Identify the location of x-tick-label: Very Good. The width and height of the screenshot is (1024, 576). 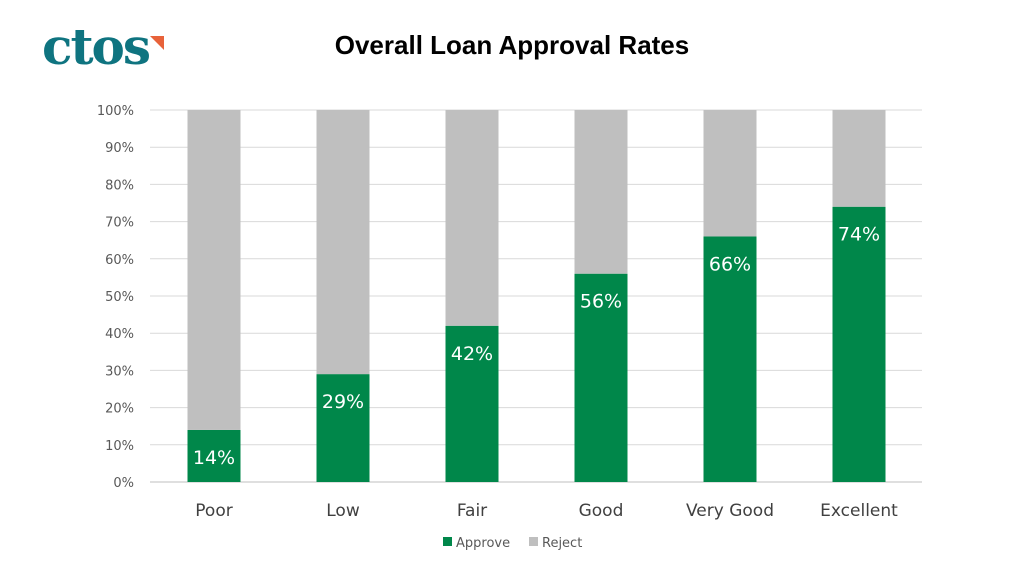
(730, 511).